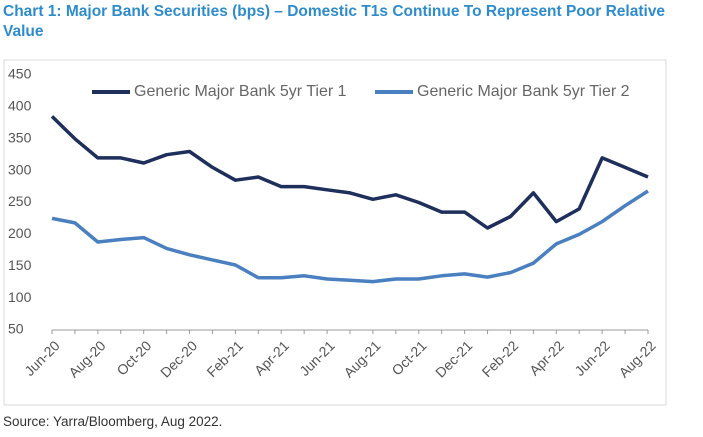 The height and width of the screenshot is (437, 703). What do you see at coordinates (86, 358) in the screenshot?
I see `x-tick-label: Aug-20` at bounding box center [86, 358].